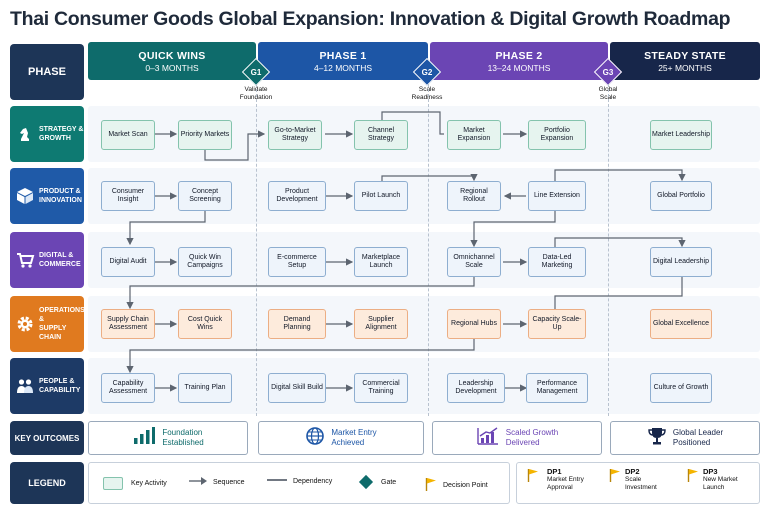  What do you see at coordinates (474, 262) in the screenshot?
I see `activity-omnichannel-scale: Omnichannel Scale` at bounding box center [474, 262].